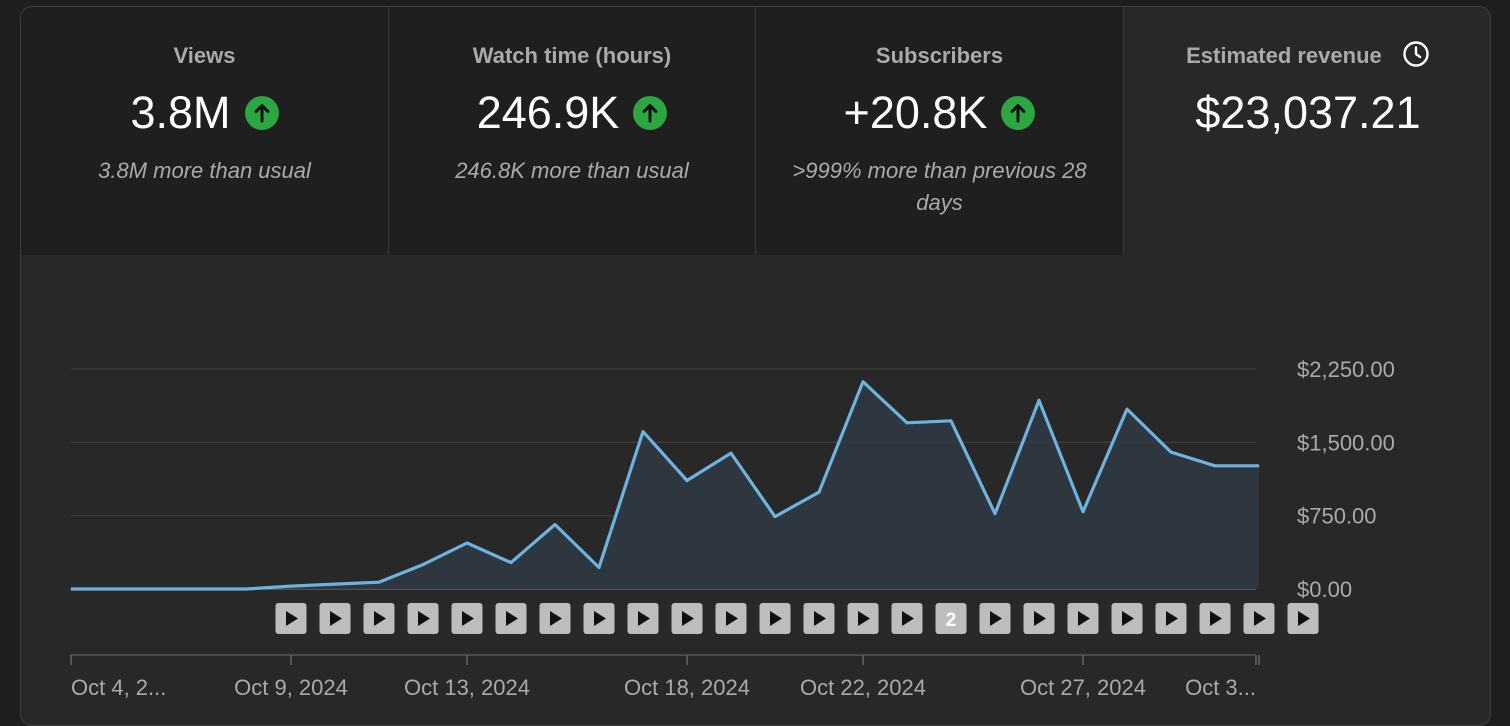  What do you see at coordinates (572, 55) in the screenshot?
I see `metric-title: Watch time (hours)` at bounding box center [572, 55].